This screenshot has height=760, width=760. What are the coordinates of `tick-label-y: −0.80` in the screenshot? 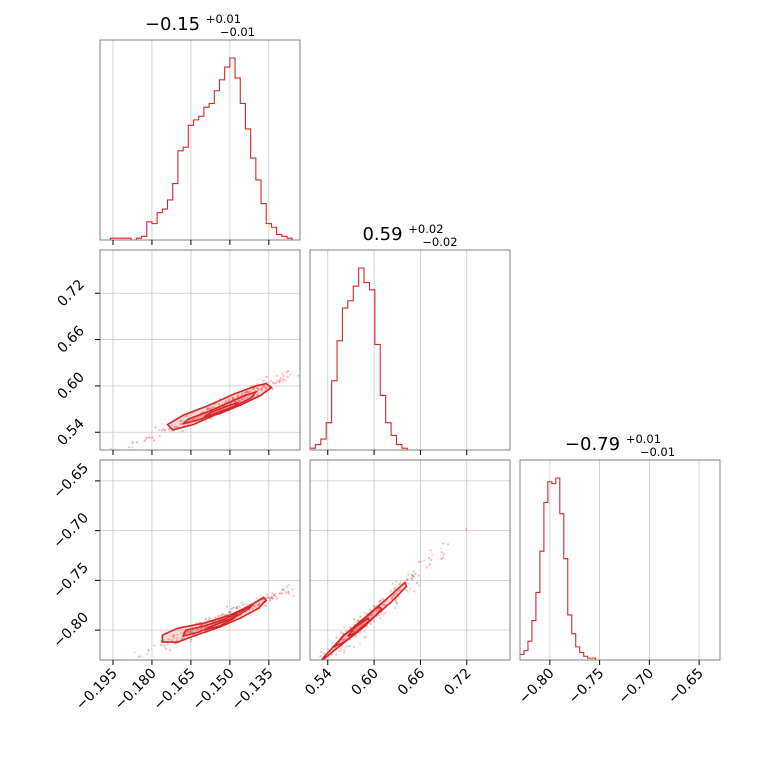 It's located at (71, 630).